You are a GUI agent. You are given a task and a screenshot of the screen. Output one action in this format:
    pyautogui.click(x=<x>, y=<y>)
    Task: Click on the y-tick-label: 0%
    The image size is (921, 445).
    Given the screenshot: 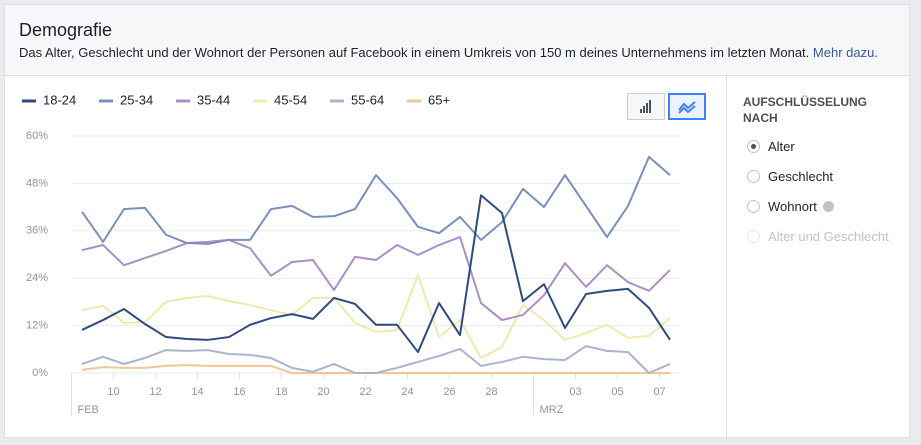 What is the action you would take?
    pyautogui.click(x=40, y=373)
    